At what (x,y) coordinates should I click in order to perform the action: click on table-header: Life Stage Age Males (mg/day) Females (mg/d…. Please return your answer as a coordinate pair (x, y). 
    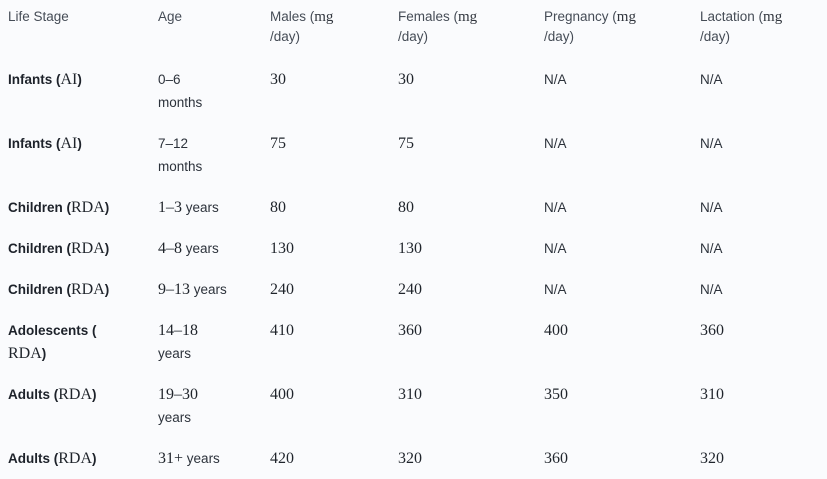
    Looking at the image, I should click on (413, 29).